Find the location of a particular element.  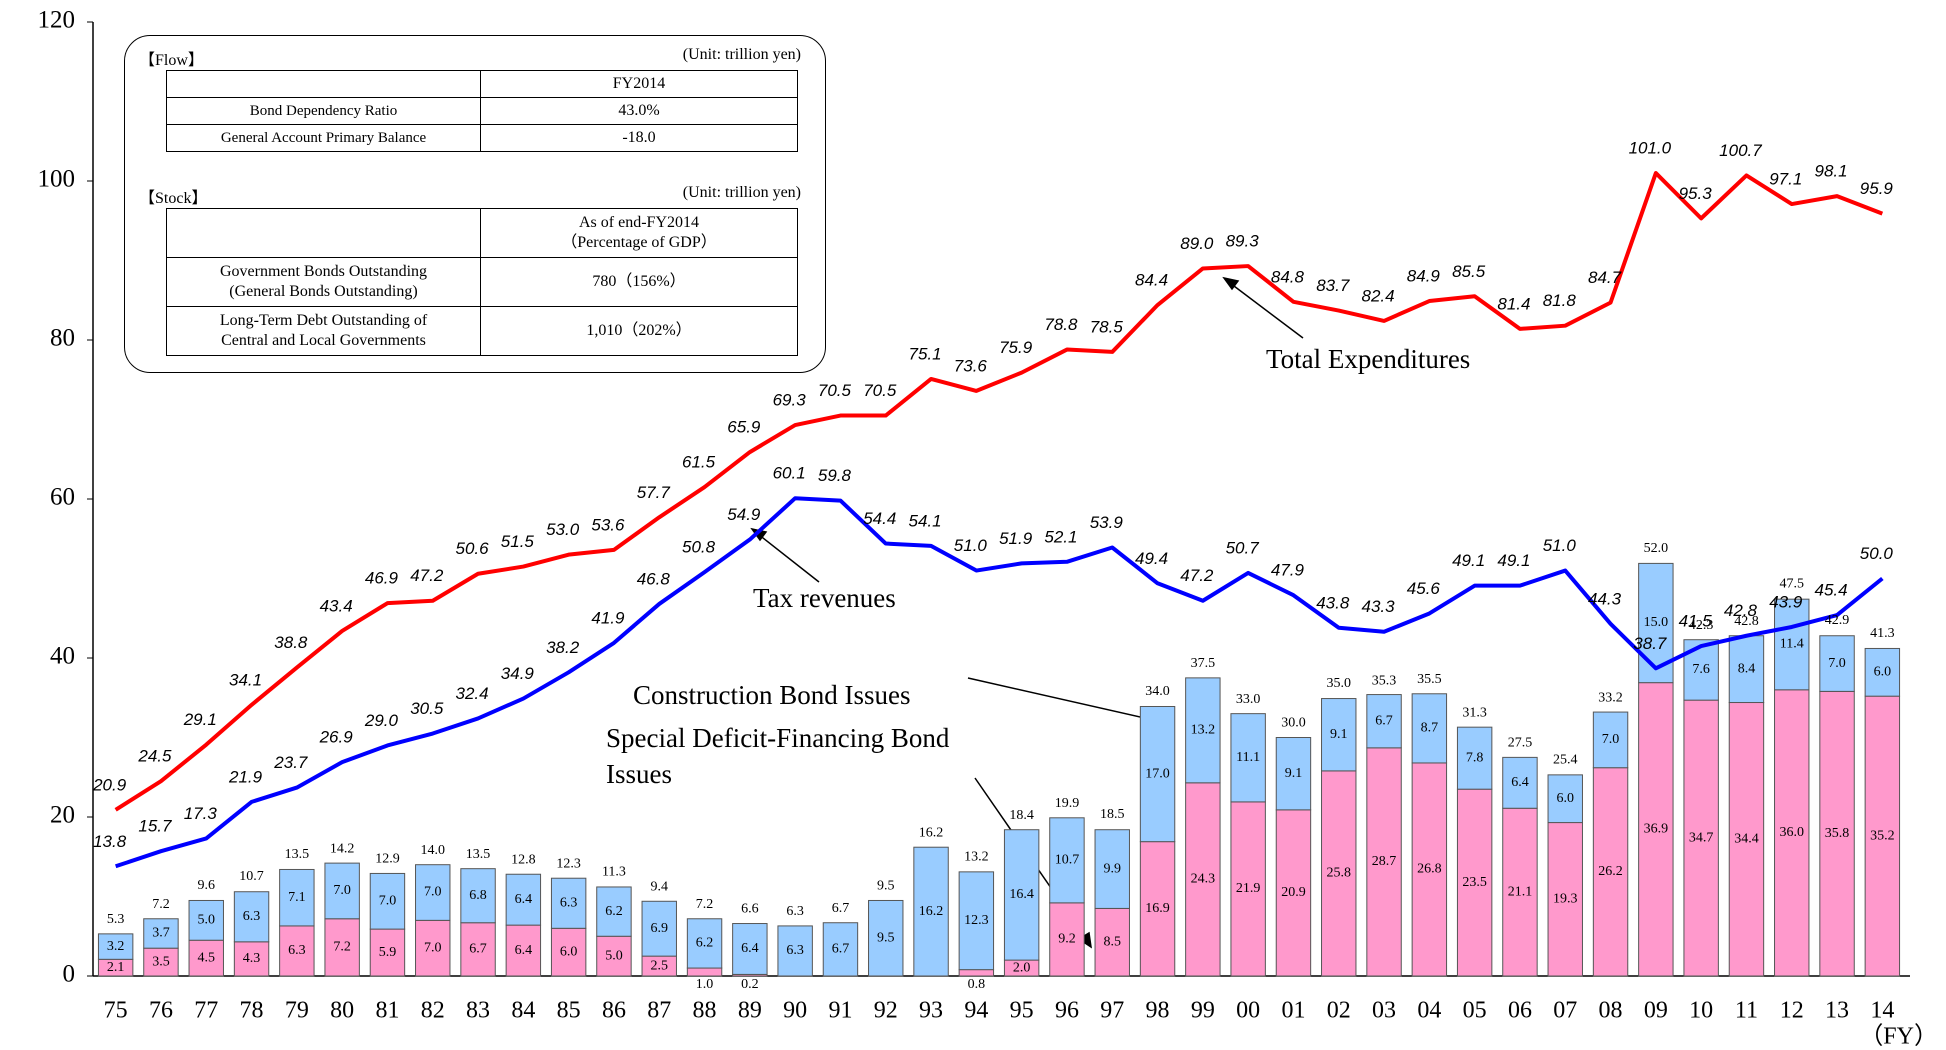

header-row: As of end-FY2014 （Percentage of GDP） is located at coordinates (482, 233).